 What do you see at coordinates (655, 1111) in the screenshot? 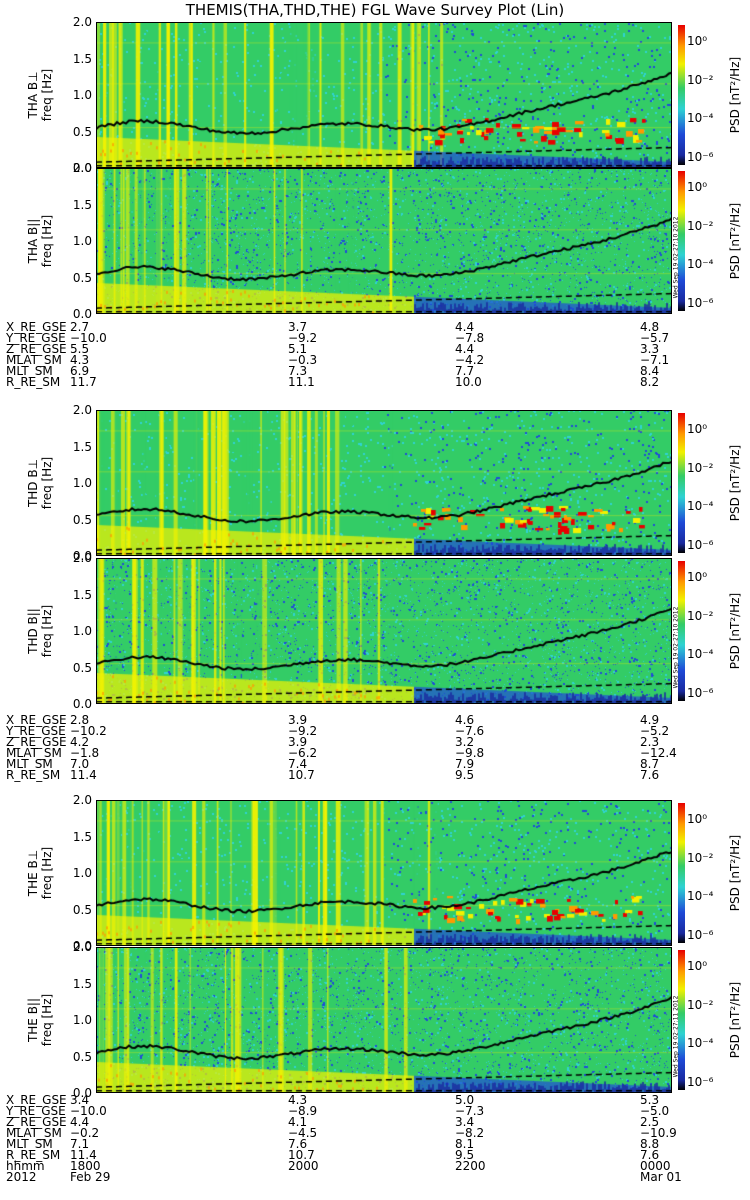
I see `ephemeris-value: −5.0` at bounding box center [655, 1111].